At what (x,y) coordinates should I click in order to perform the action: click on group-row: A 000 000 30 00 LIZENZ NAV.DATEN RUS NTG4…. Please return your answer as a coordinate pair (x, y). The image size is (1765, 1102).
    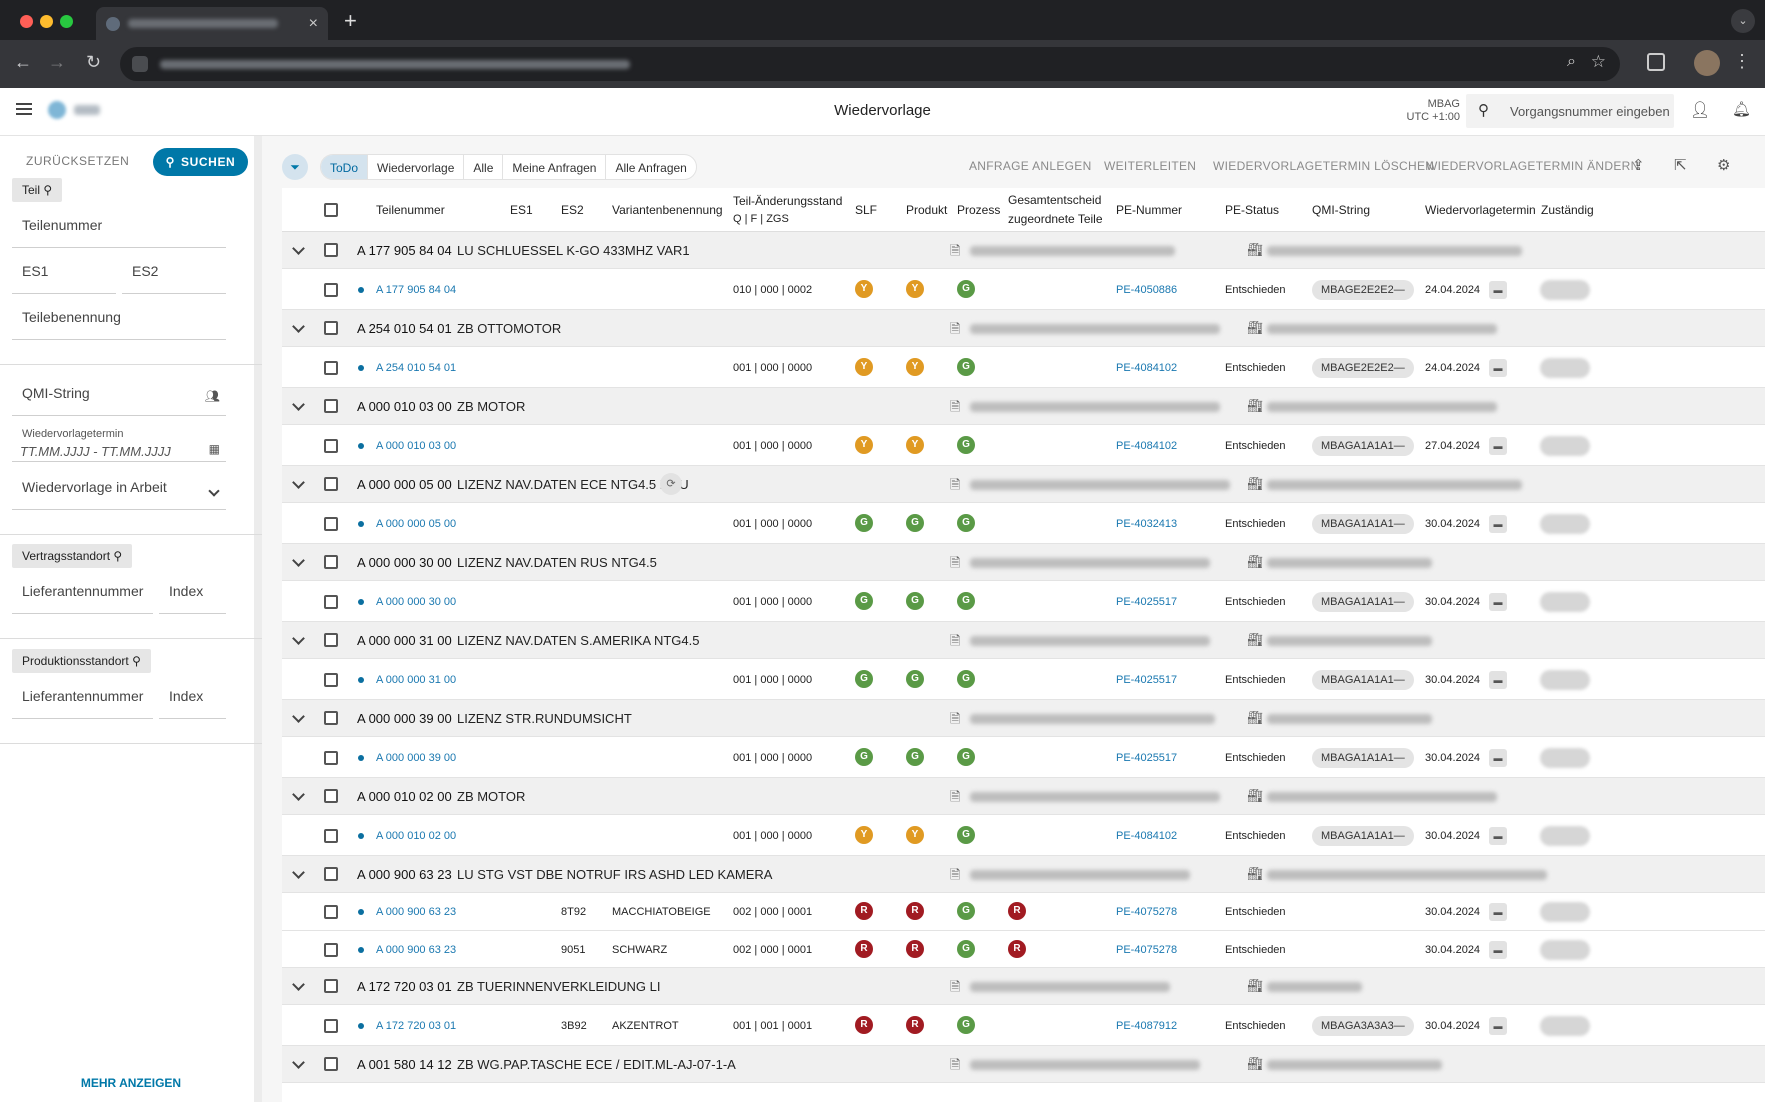
    Looking at the image, I should click on (1023, 562).